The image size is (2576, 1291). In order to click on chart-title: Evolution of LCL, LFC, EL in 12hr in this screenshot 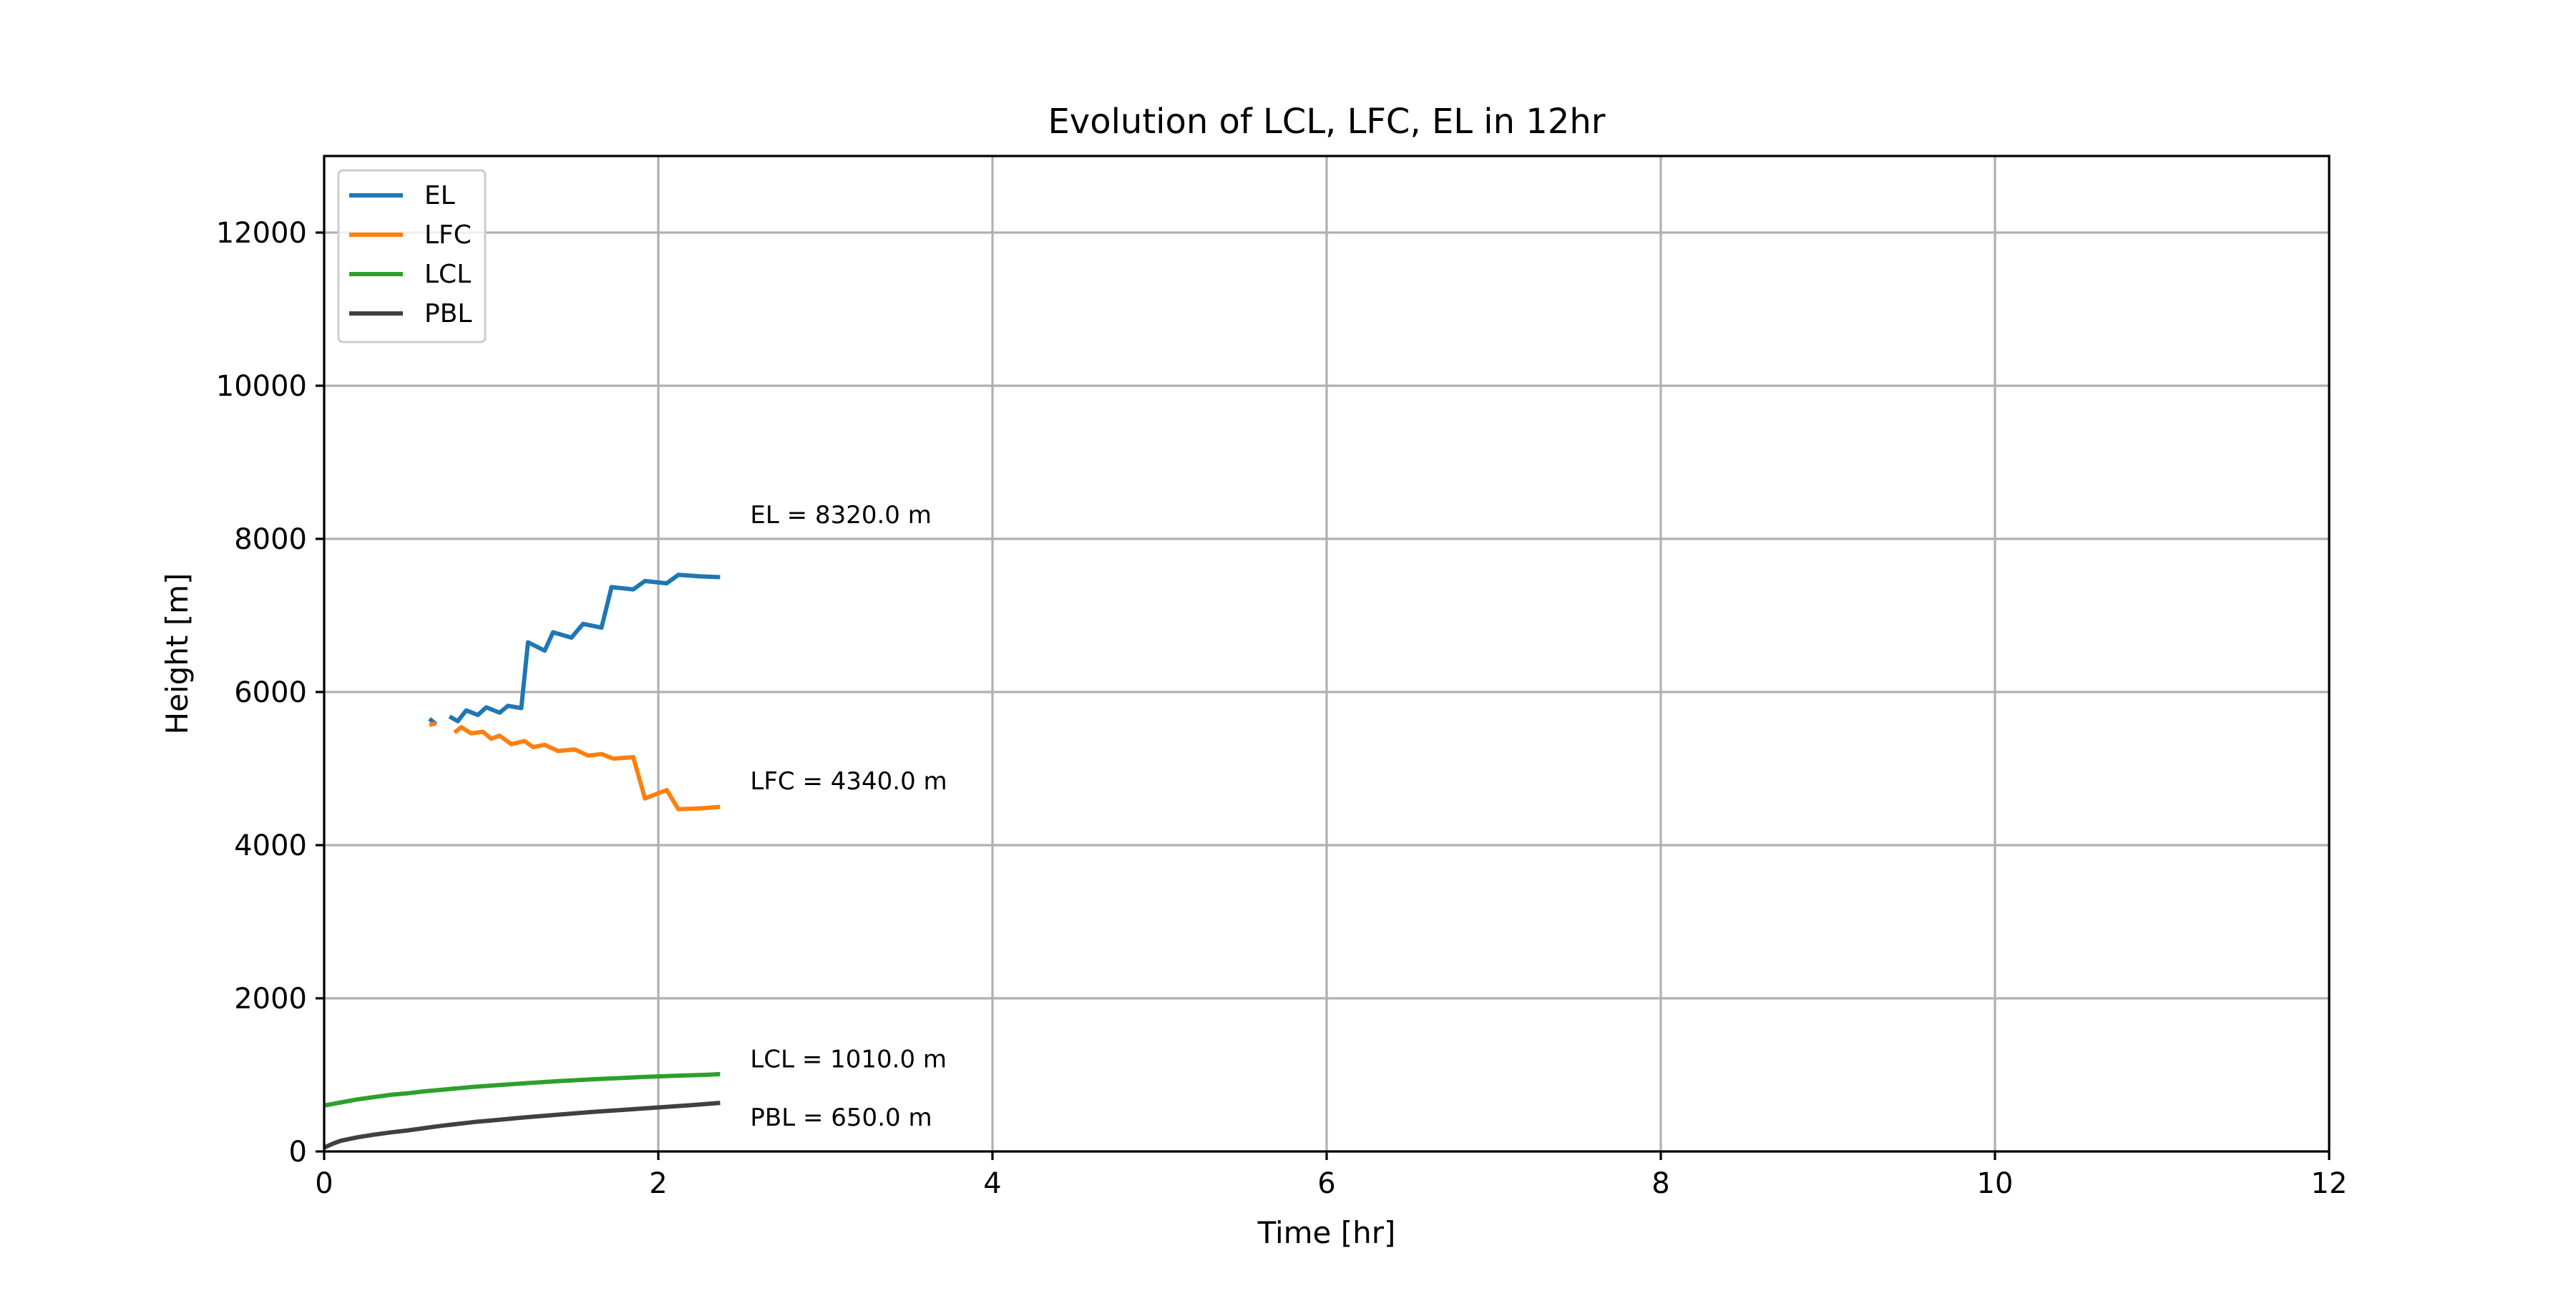, I will do `click(1326, 122)`.